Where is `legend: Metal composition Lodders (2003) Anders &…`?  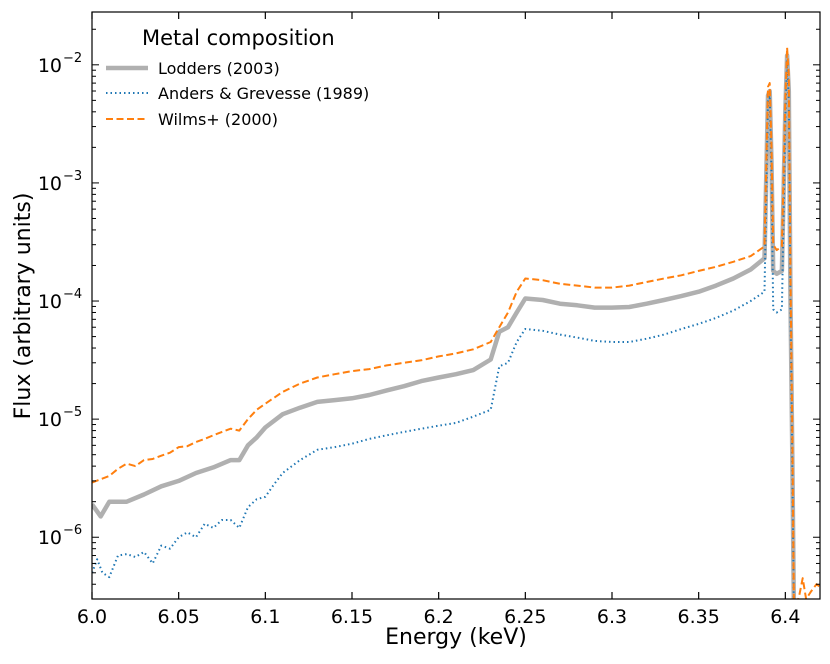 legend: Metal composition Lodders (2003) Anders &… is located at coordinates (237, 77).